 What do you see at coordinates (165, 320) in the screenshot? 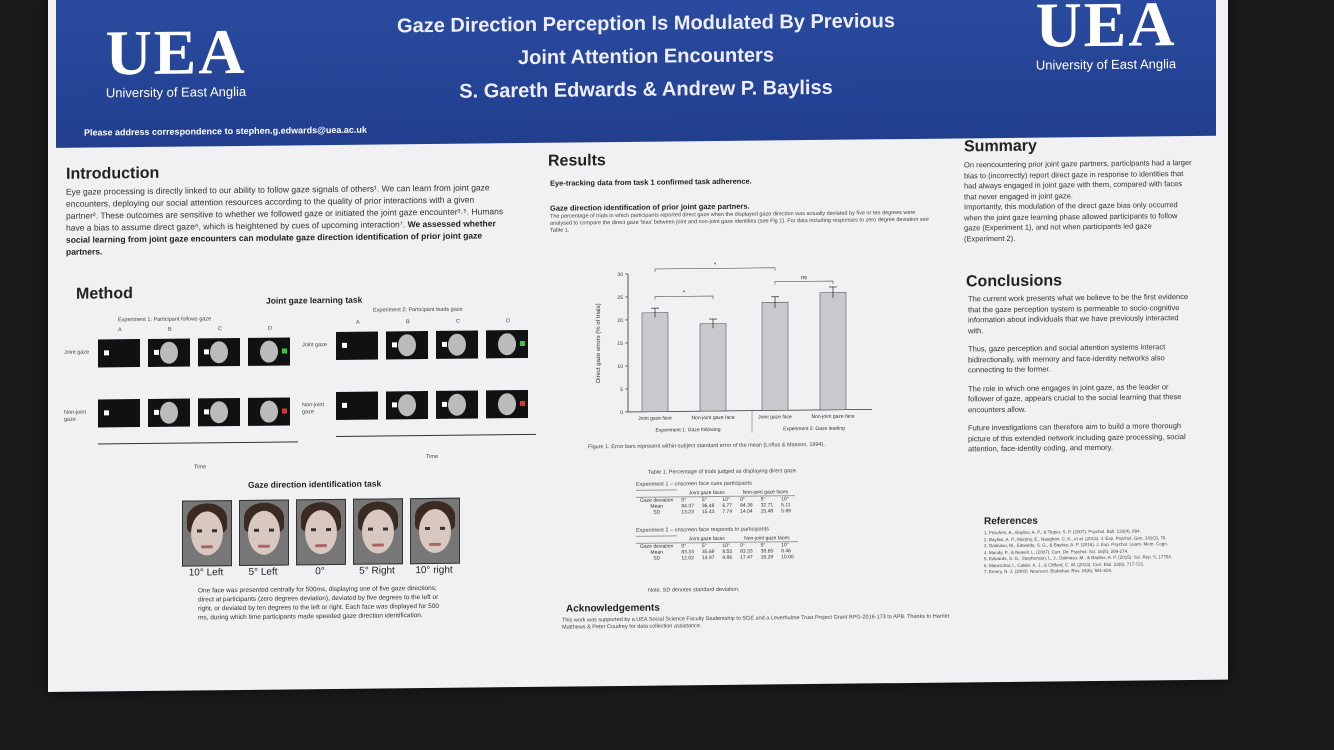
I see `exp1-label: Experiment 1: Participant follows gaze` at bounding box center [165, 320].